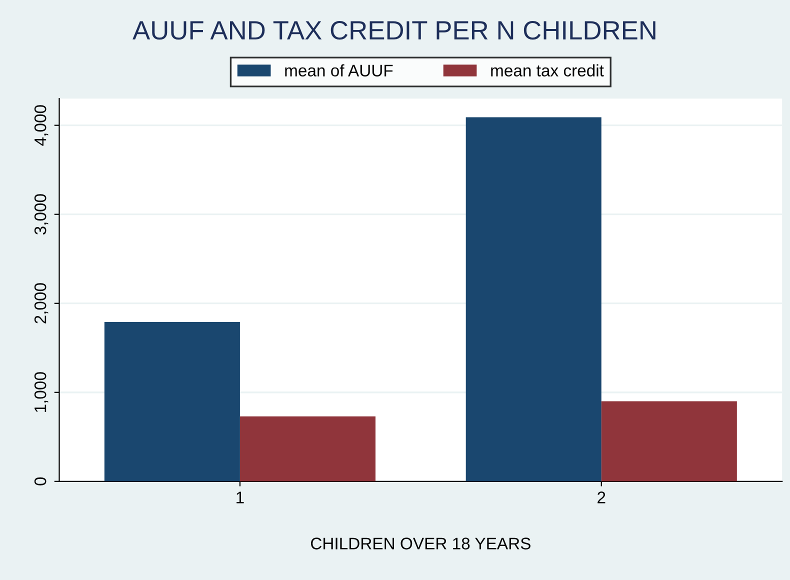 The width and height of the screenshot is (790, 580). Describe the element at coordinates (40, 481) in the screenshot. I see `y-tick-label: 0` at that location.